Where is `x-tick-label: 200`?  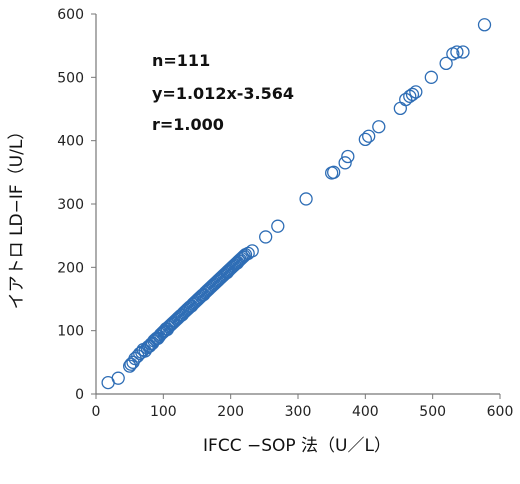 x-tick-label: 200 is located at coordinates (230, 412).